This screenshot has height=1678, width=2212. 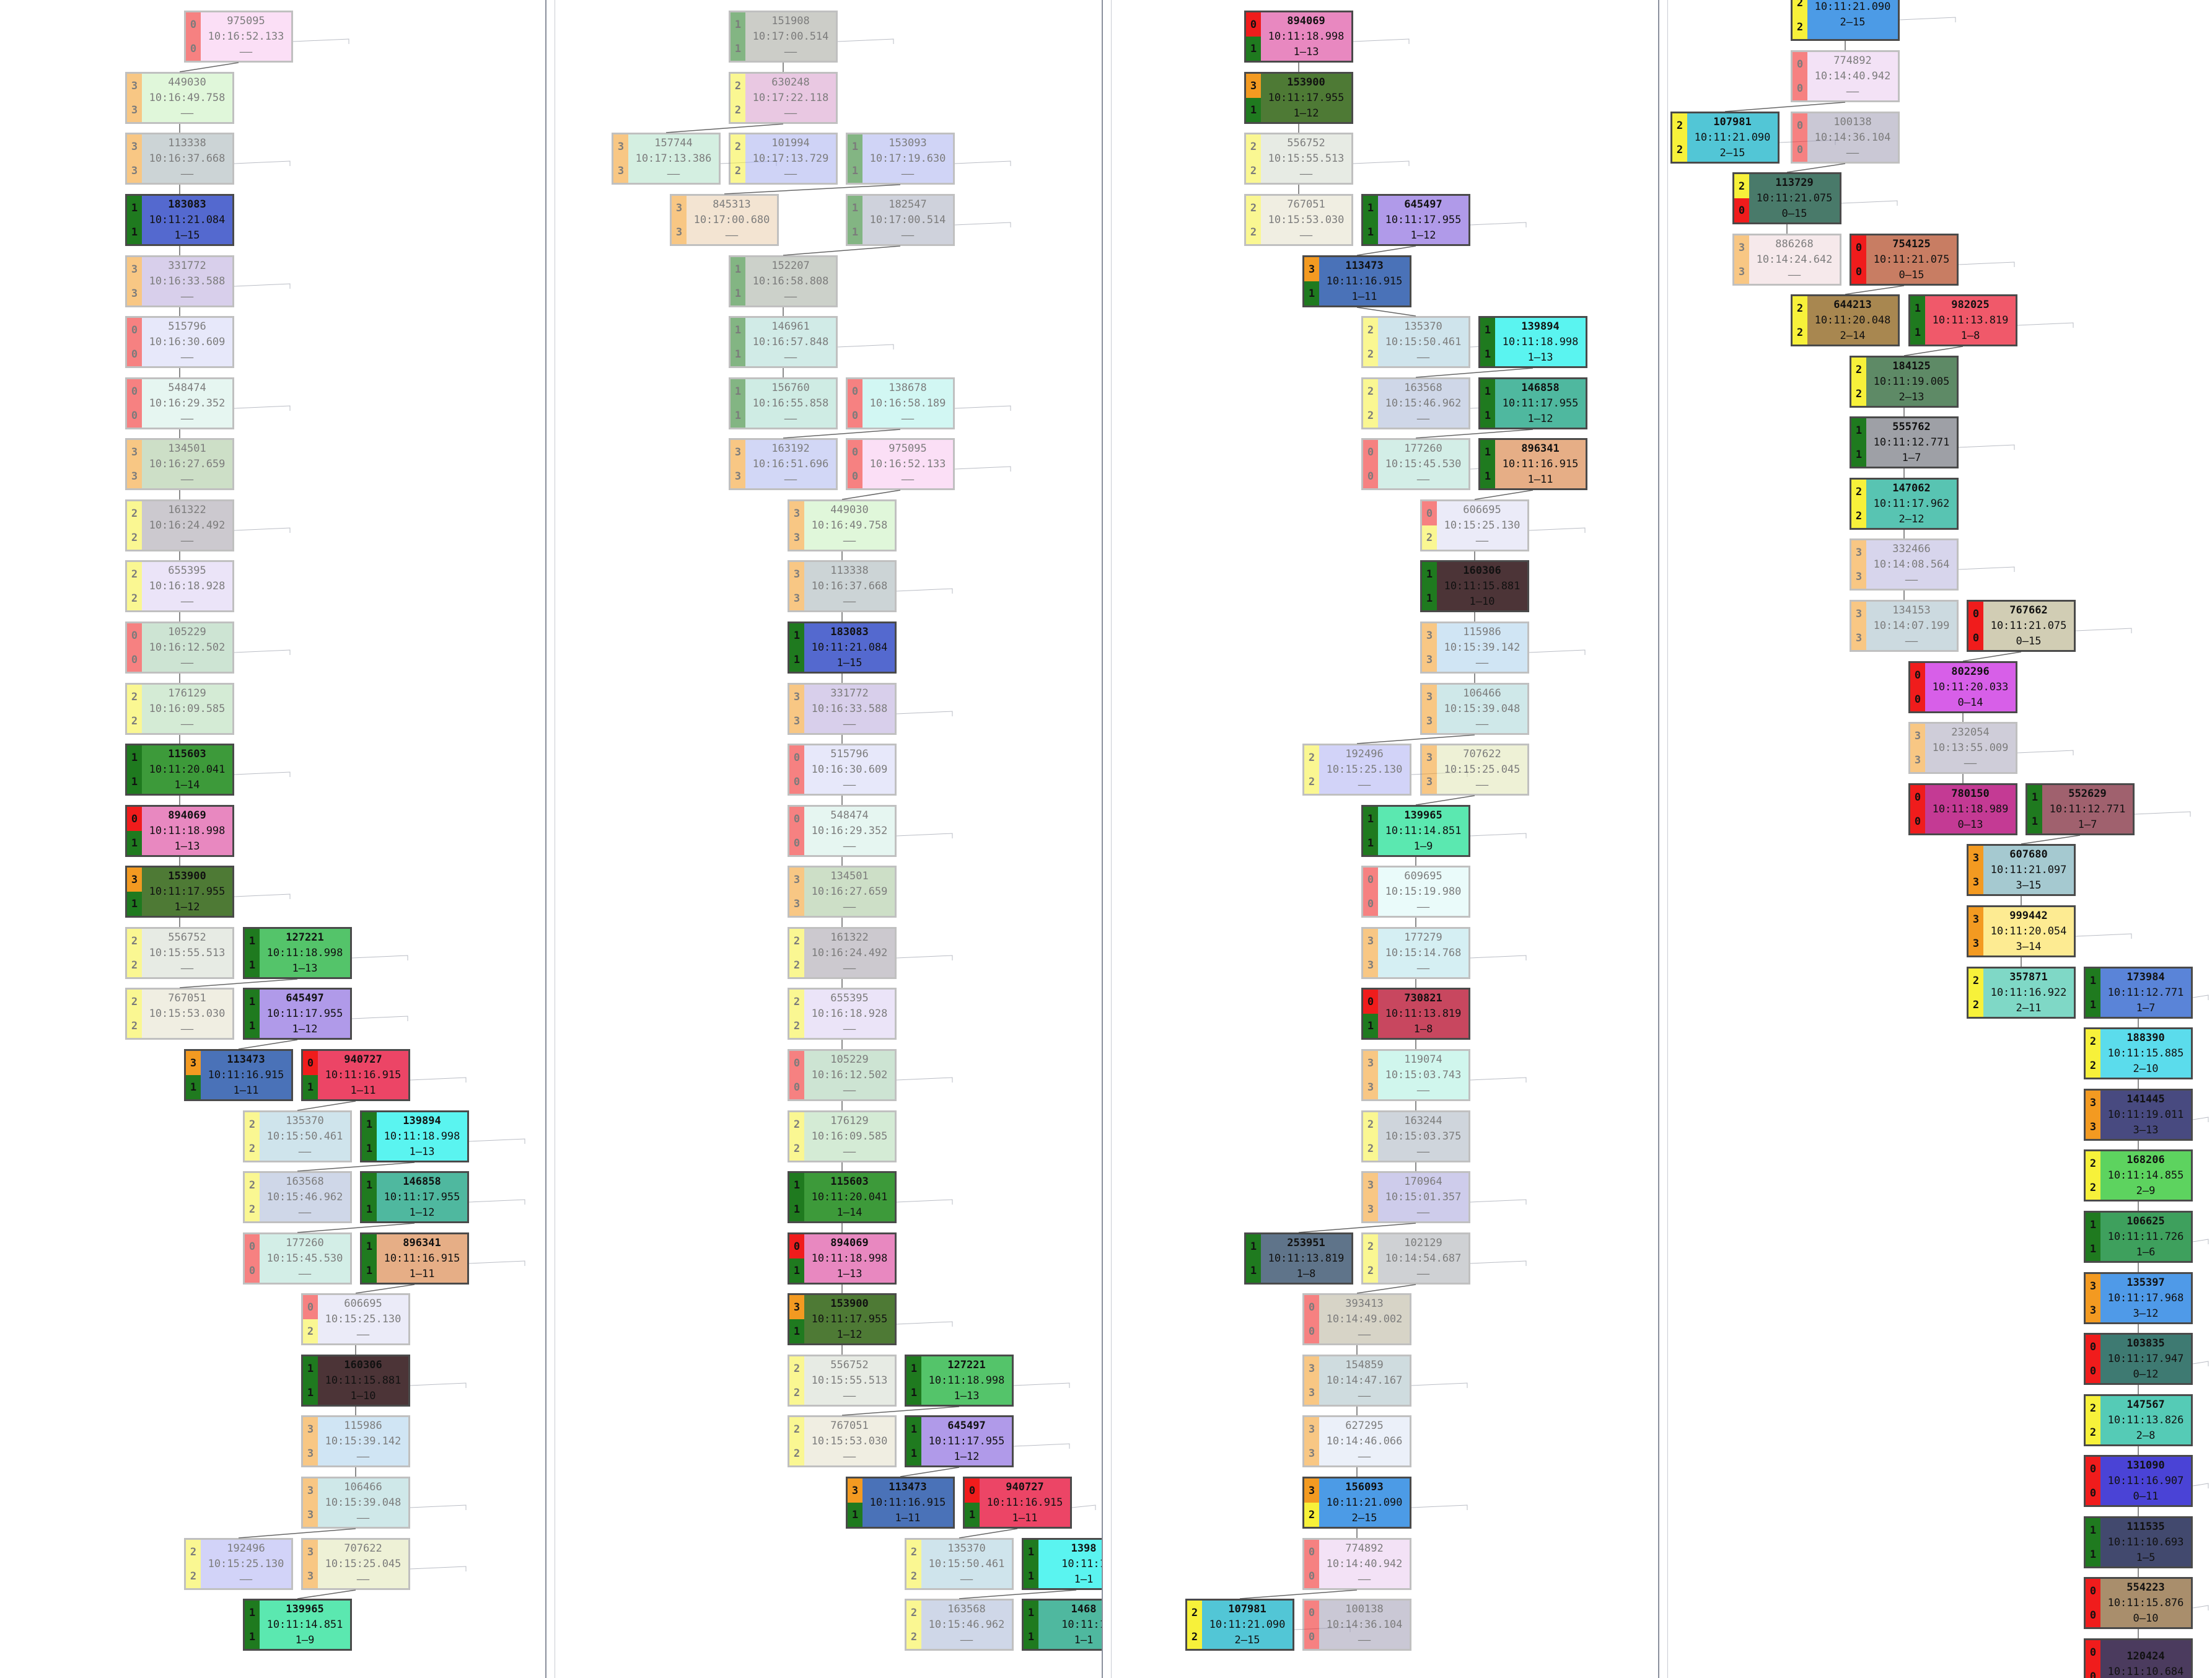 I want to click on graph-node: 3 3 999442 10:11:20.054 3–14, so click(x=2021, y=931).